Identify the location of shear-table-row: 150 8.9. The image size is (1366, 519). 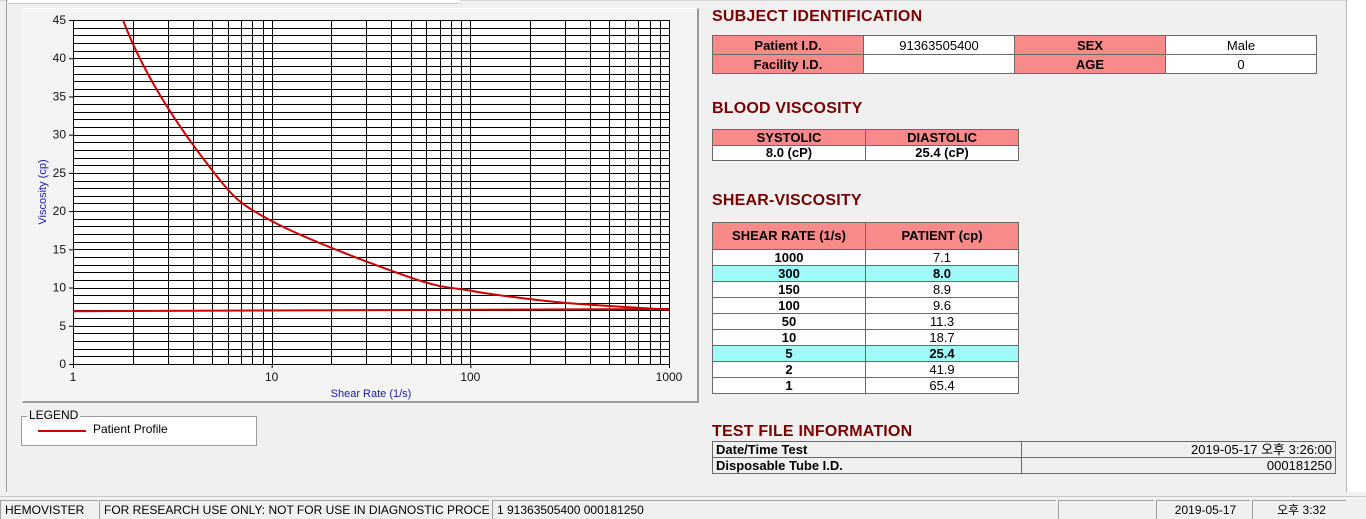
(865, 289).